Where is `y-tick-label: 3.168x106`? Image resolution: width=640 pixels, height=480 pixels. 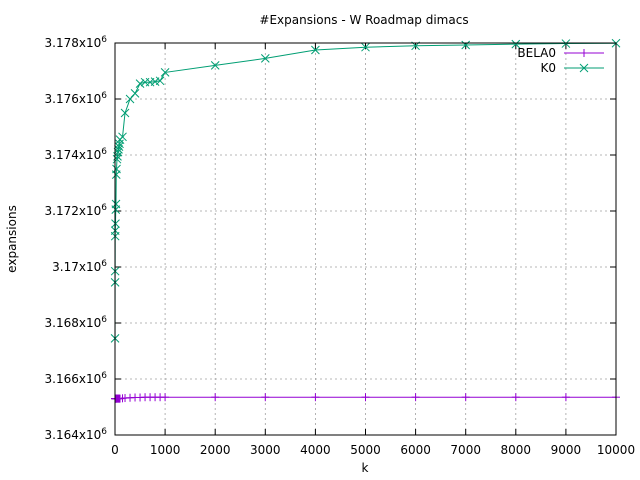
y-tick-label: 3.168x106 is located at coordinates (76, 322).